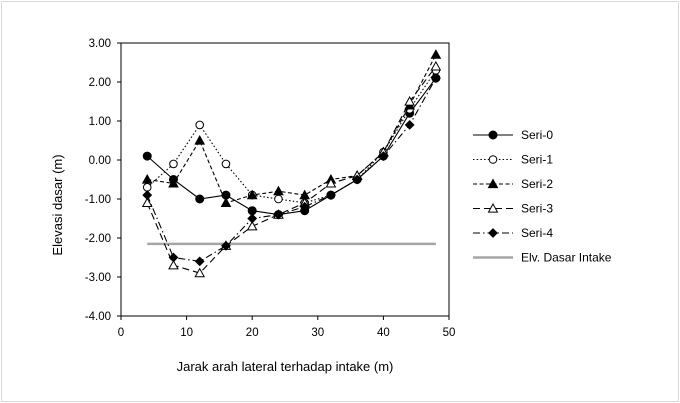 The image size is (680, 403). I want to click on x-axis-title: Jarak arah lateral terhadap intake (m), so click(285, 366).